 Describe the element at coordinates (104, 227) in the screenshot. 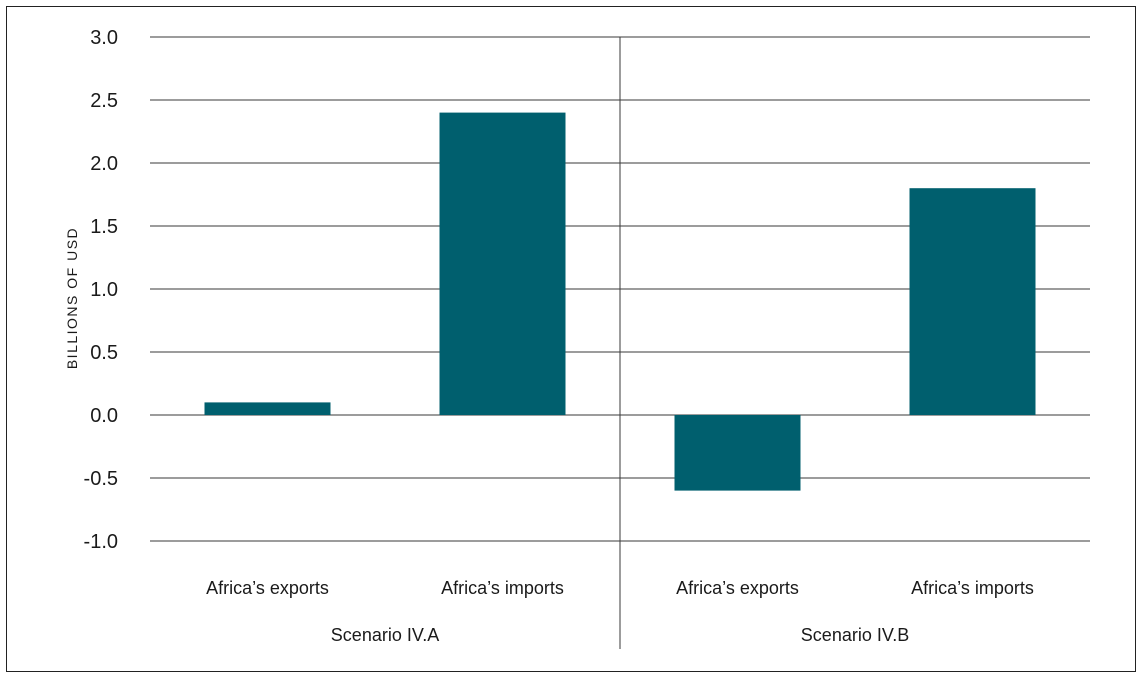

I see `y-tick-label: 1.5` at that location.